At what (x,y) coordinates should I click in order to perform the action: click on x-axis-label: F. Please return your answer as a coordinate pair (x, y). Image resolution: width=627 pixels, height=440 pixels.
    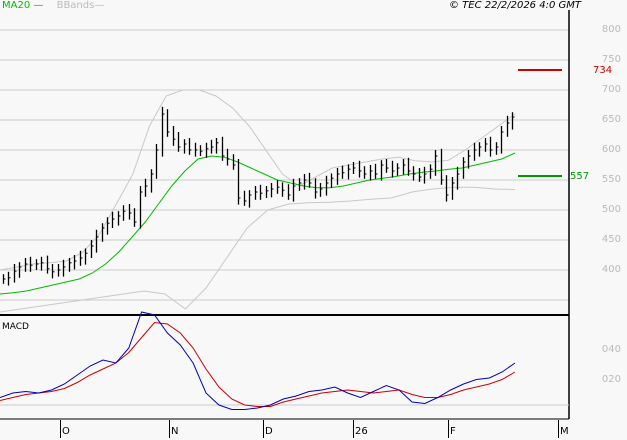
    Looking at the image, I should click on (453, 431).